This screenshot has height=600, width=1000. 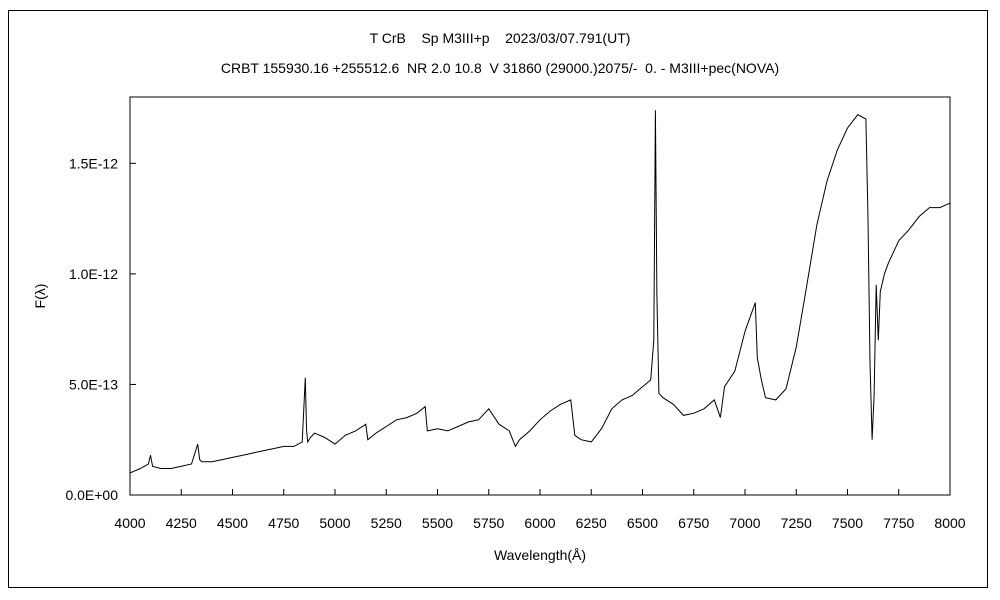 What do you see at coordinates (898, 523) in the screenshot?
I see `x-tick-label: 7750` at bounding box center [898, 523].